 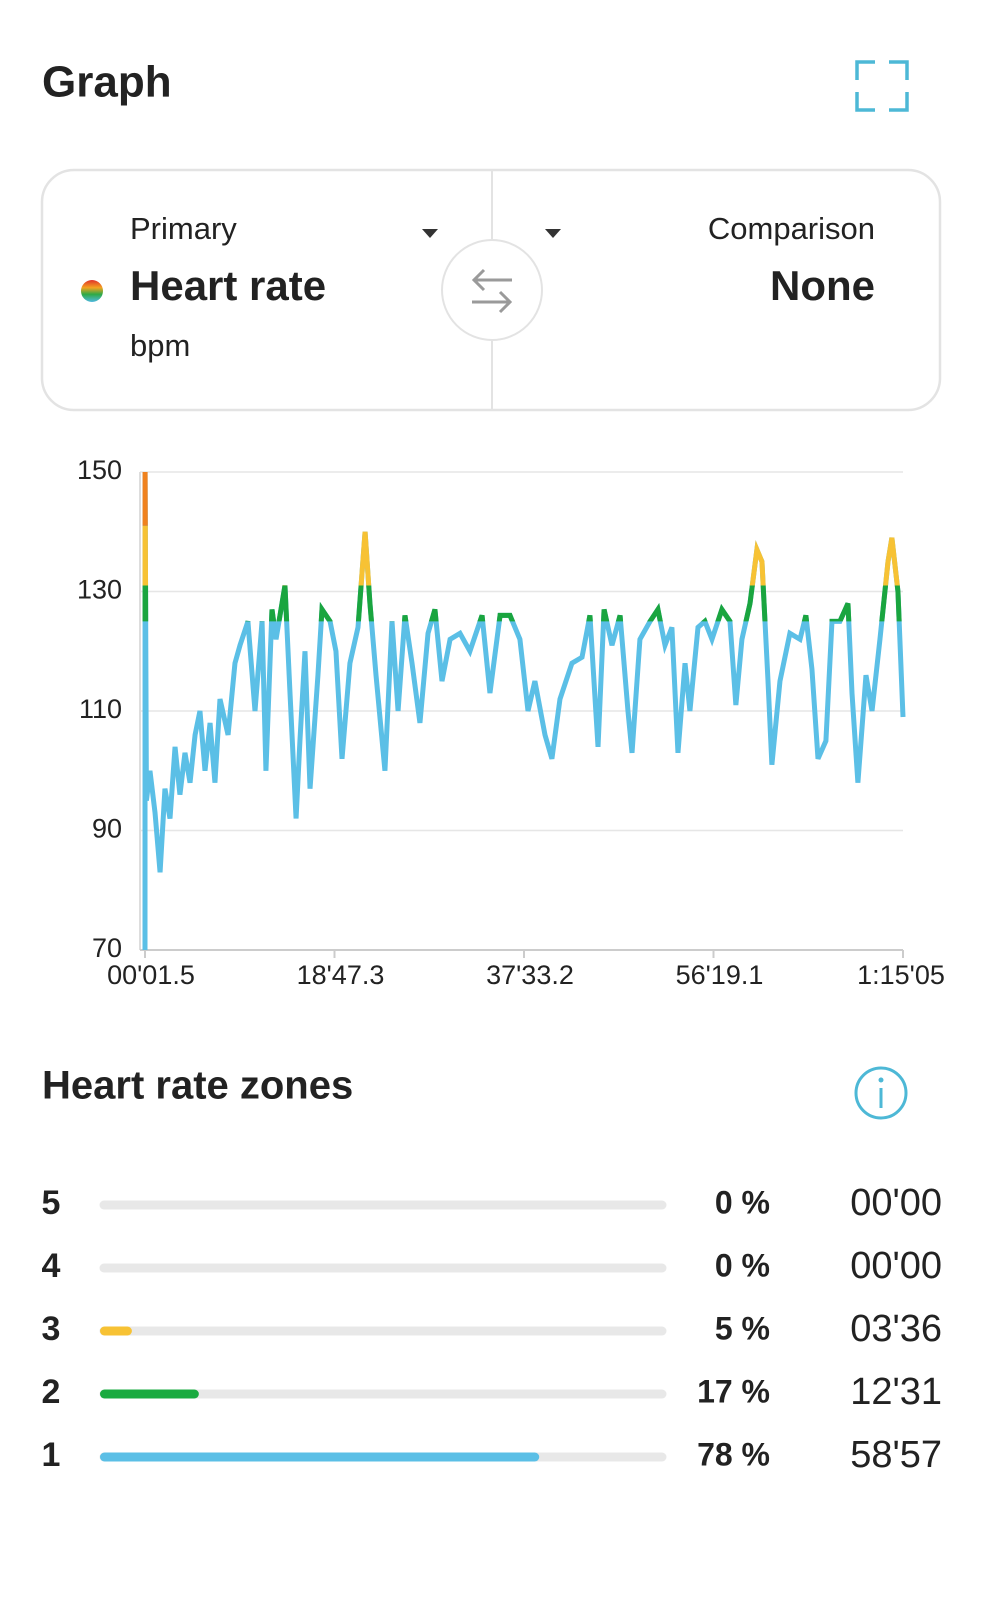 What do you see at coordinates (720, 975) in the screenshot?
I see `x-tick-label: 56'19.1` at bounding box center [720, 975].